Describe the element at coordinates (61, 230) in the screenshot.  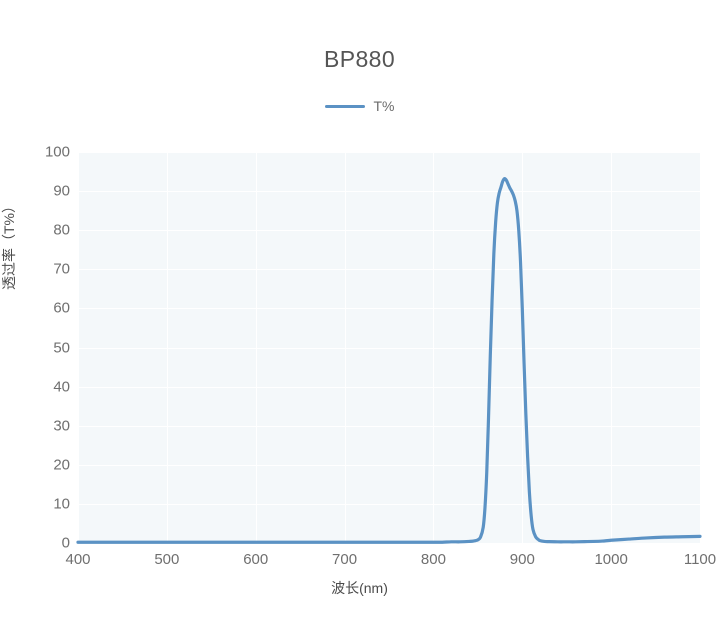
I see `y-tick-label: 80` at that location.